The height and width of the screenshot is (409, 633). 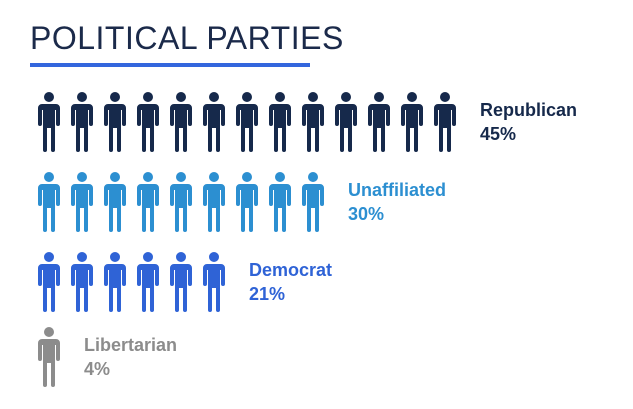 I want to click on party-name-label: Unaffiliated, so click(x=397, y=190).